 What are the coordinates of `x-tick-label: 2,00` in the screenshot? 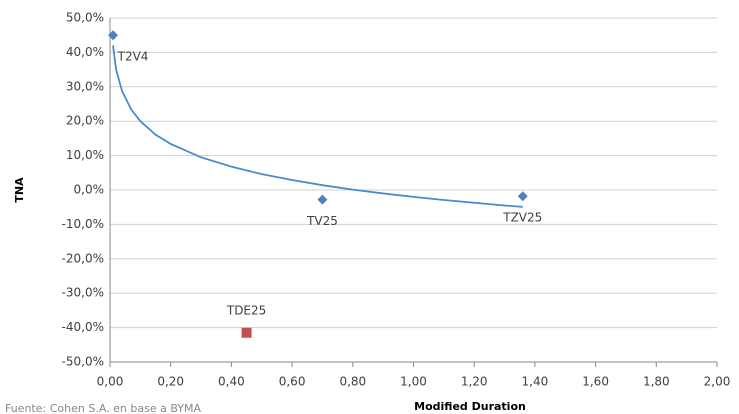 It's located at (717, 382).